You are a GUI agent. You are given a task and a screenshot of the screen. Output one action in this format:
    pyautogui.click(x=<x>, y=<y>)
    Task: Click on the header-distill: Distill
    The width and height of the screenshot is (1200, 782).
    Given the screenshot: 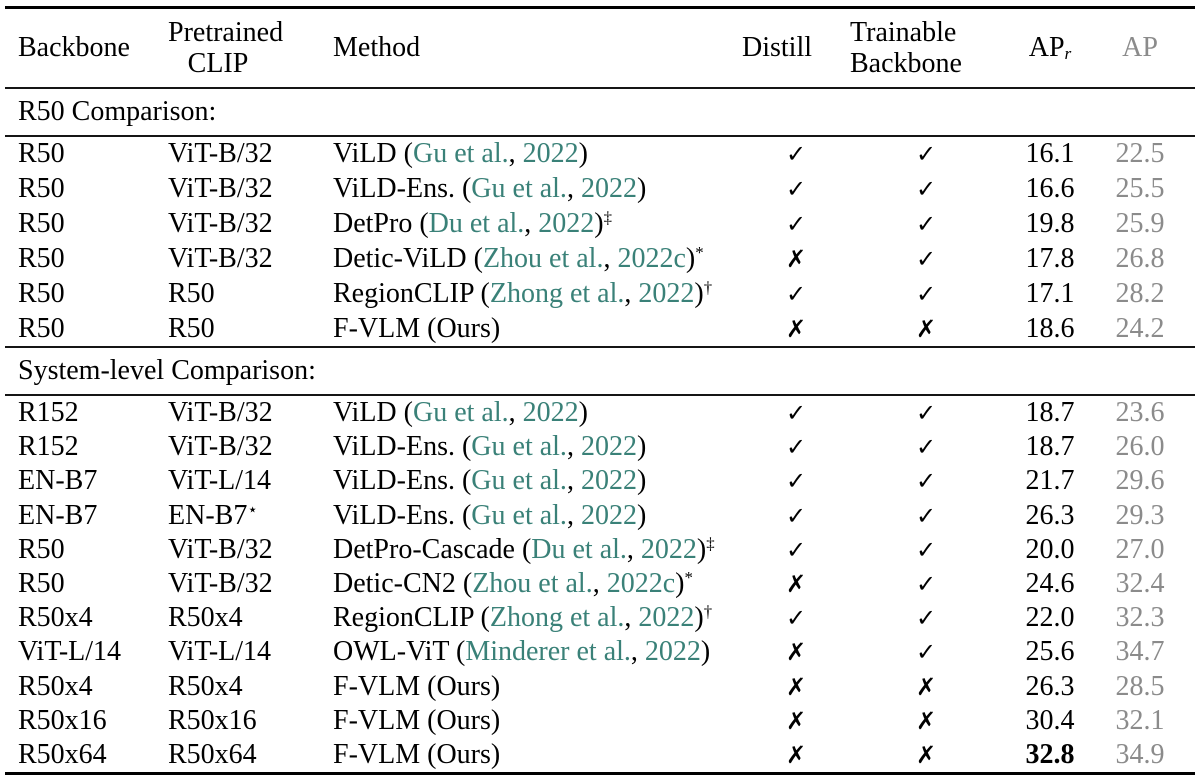 What is the action you would take?
    pyautogui.click(x=777, y=47)
    